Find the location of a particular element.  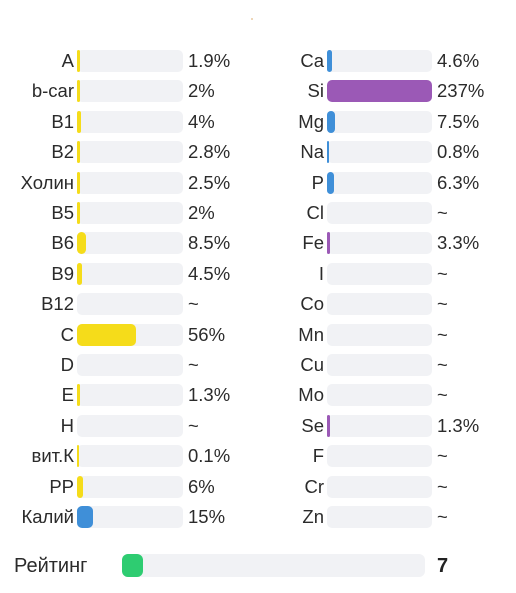

nutrient-row: F ~ is located at coordinates (258, 456).